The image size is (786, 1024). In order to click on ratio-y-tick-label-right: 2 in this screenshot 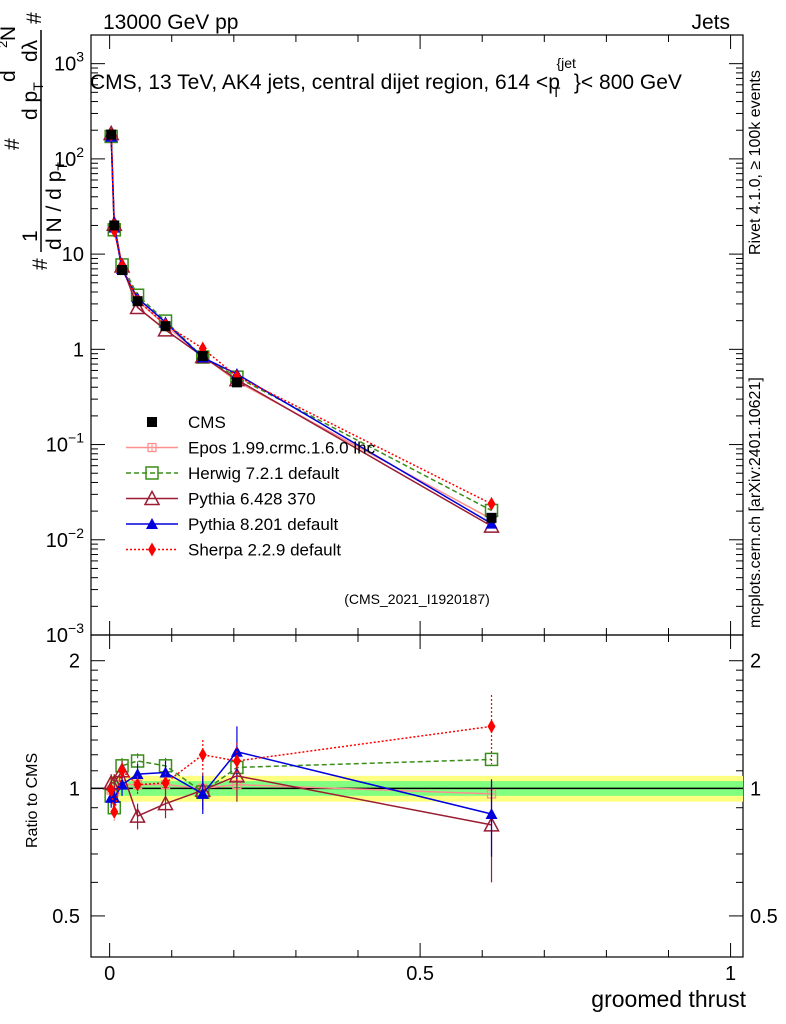, I will do `click(755, 662)`.